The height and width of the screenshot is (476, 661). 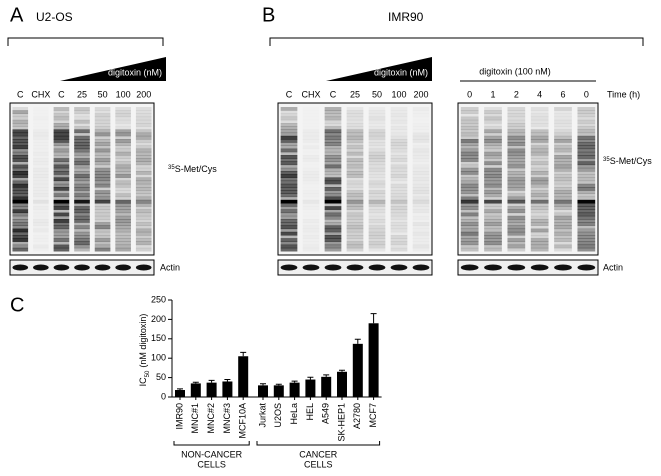 What do you see at coordinates (211, 381) in the screenshot?
I see `error-bar` at bounding box center [211, 381].